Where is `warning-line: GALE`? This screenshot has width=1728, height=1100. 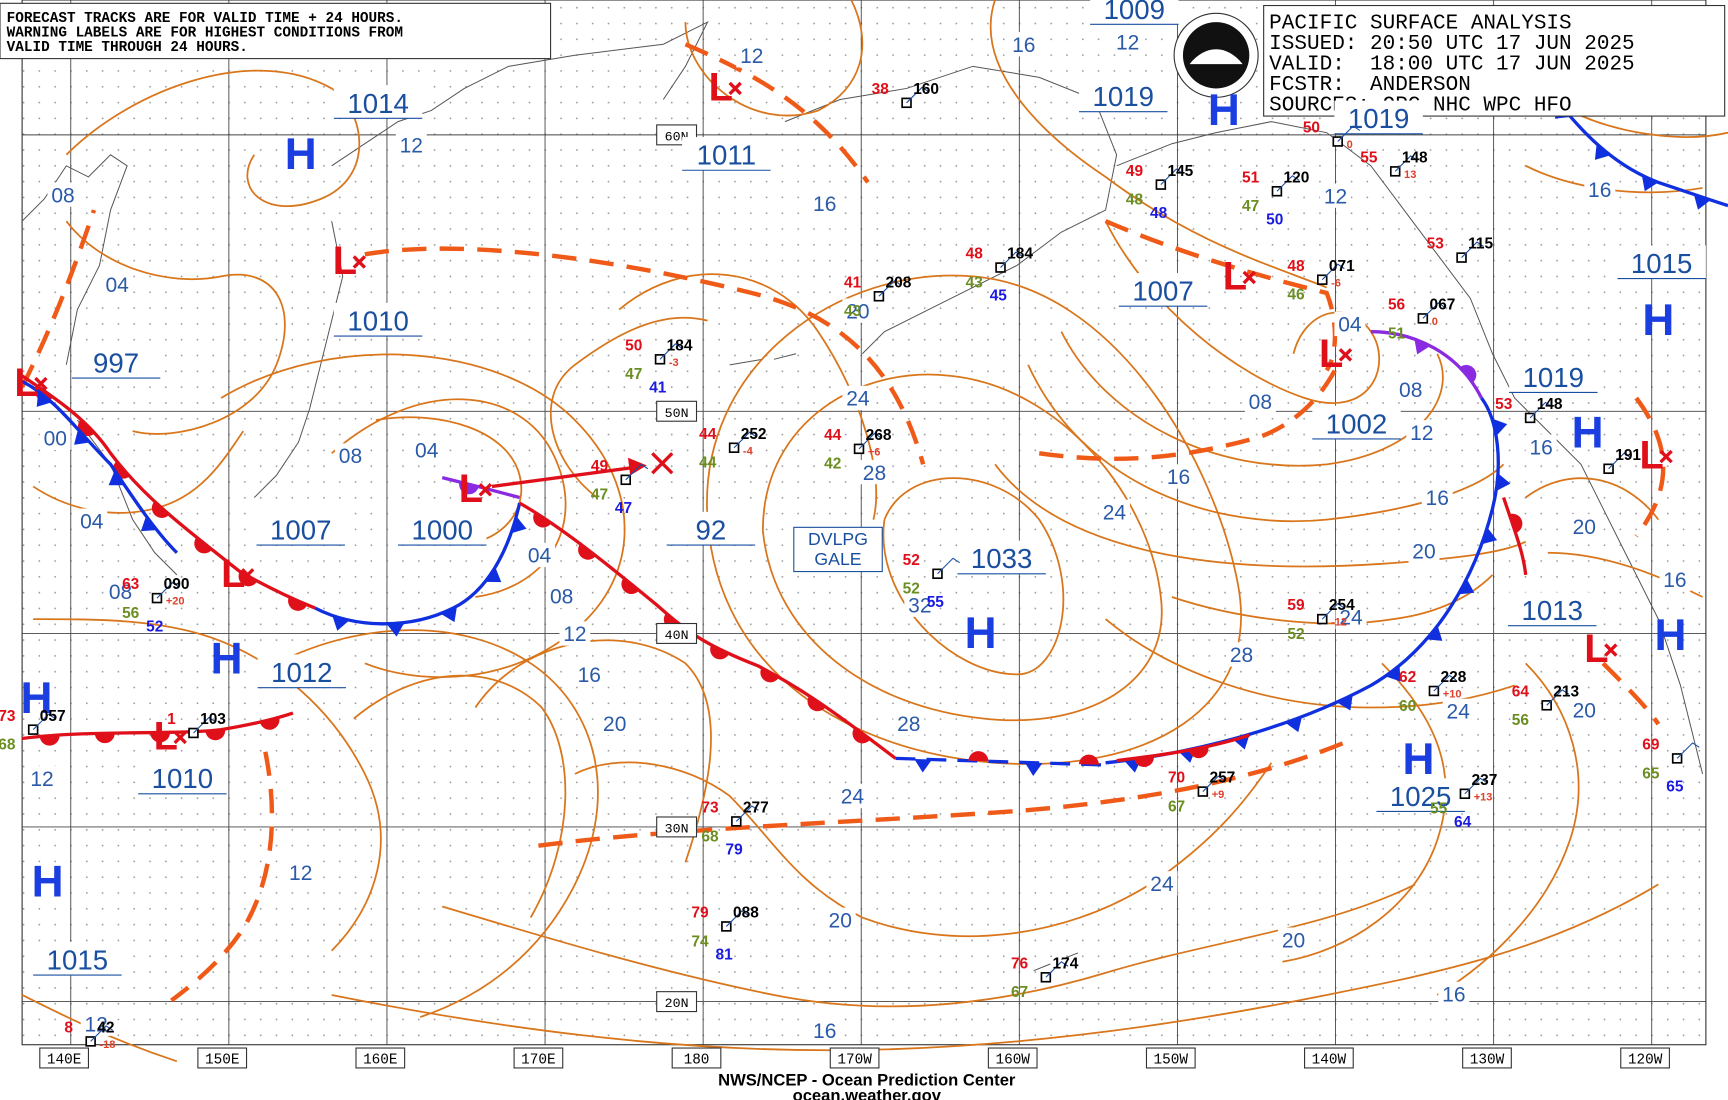 warning-line: GALE is located at coordinates (837, 559).